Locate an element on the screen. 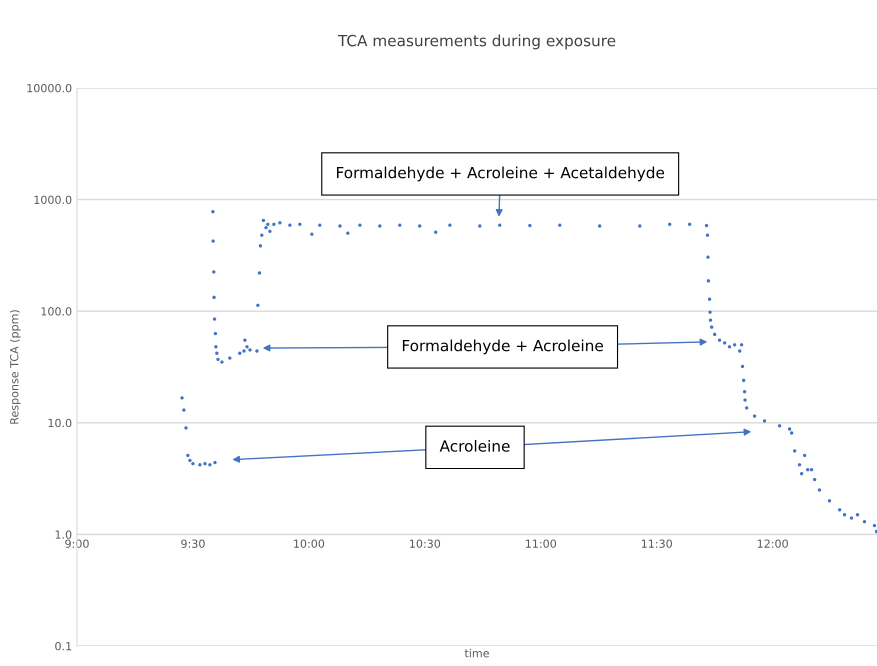 This screenshot has height=666, width=877. x-tick-label: 11:30 is located at coordinates (657, 543).